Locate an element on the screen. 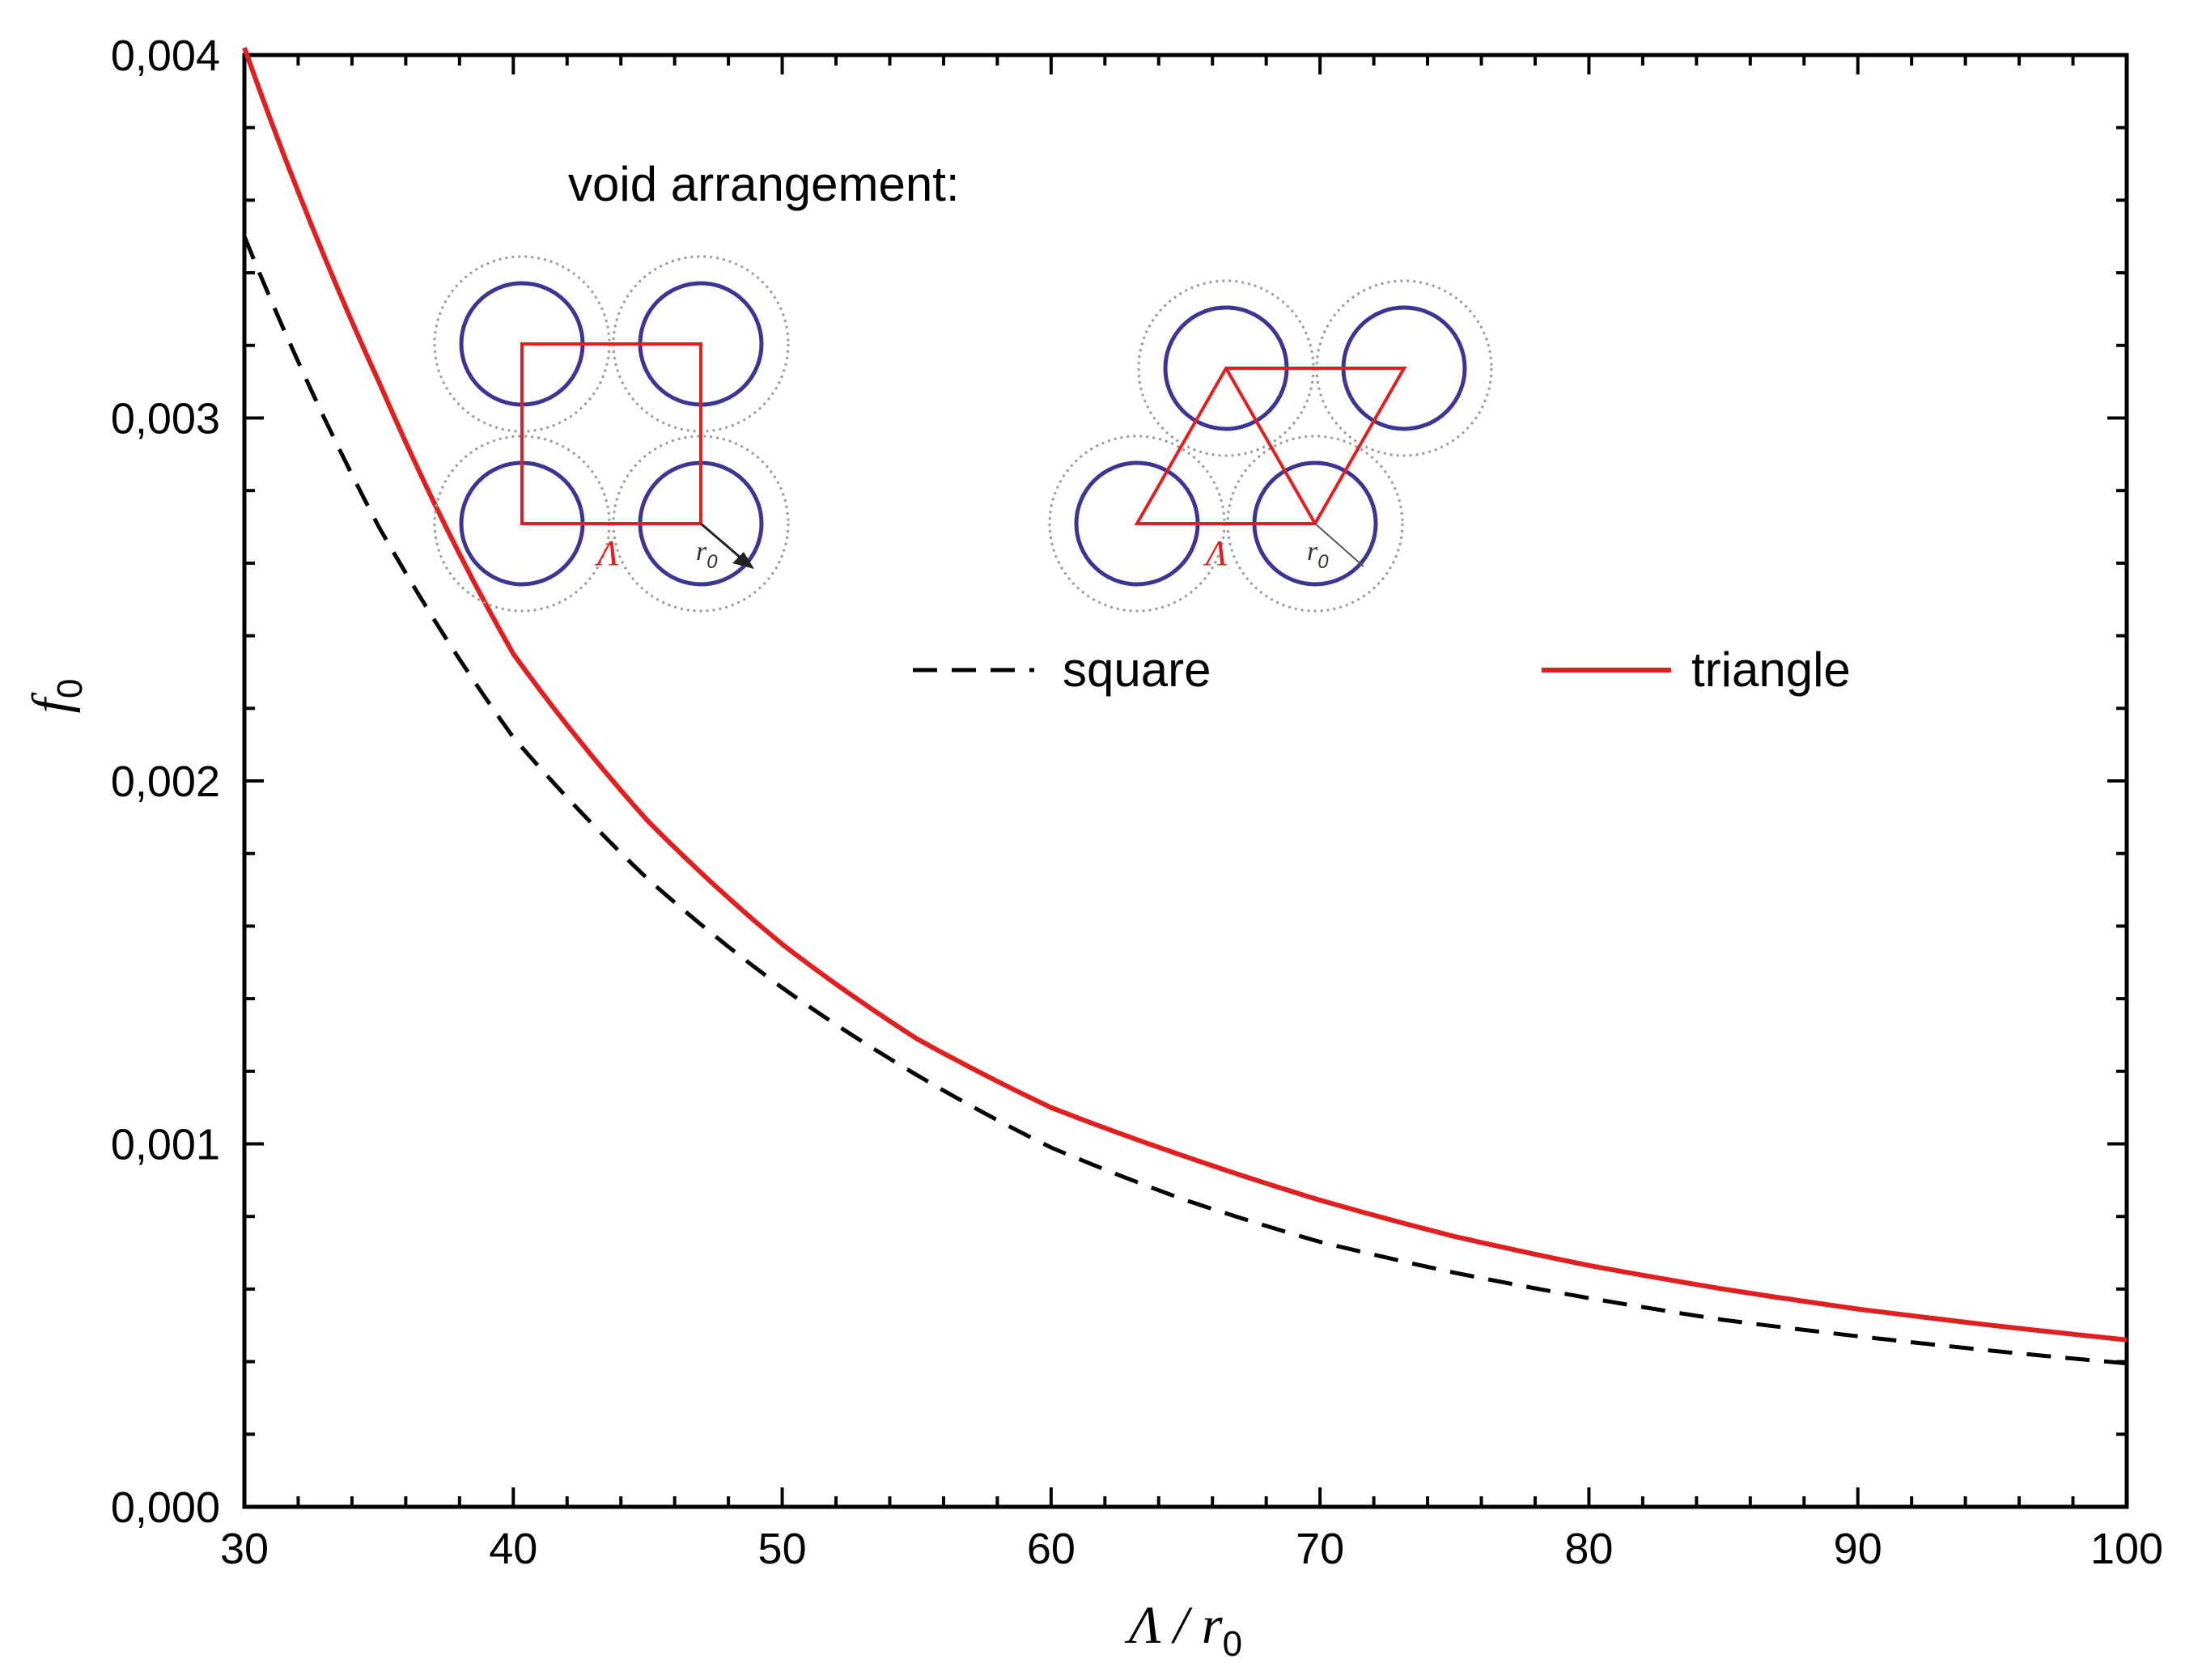  x-tick-label: 50 is located at coordinates (782, 1549).